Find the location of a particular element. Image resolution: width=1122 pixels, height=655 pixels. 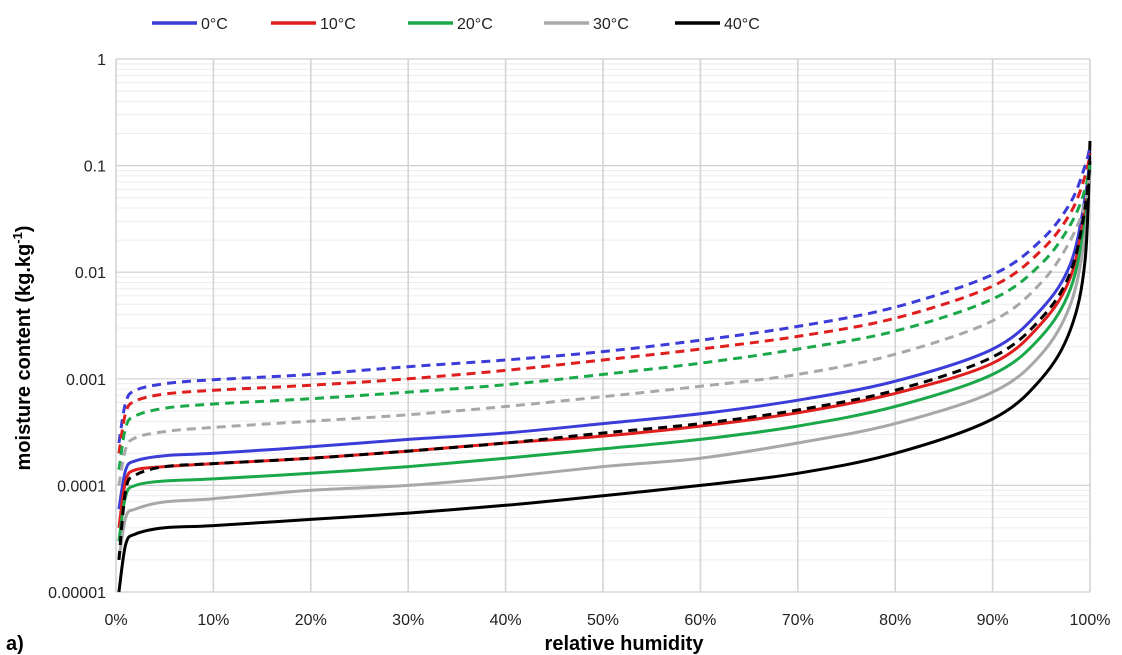

y-axis-title-main: moisture content (kg.kg is located at coordinates (24, 357).